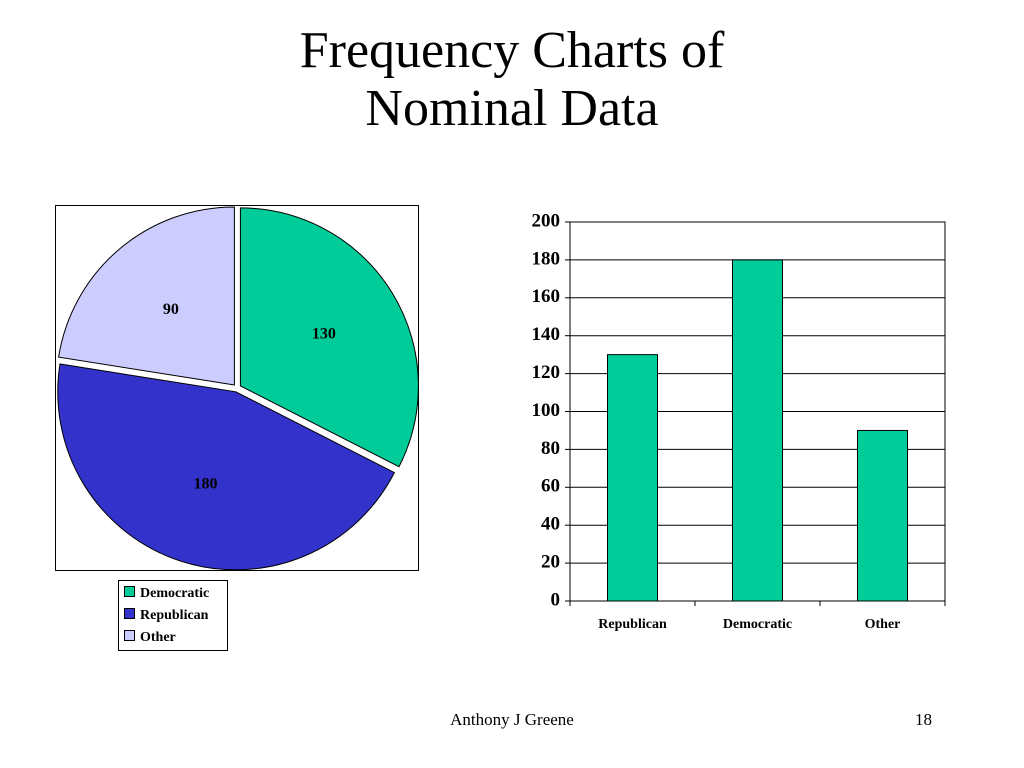 The height and width of the screenshot is (768, 1024). What do you see at coordinates (129, 591) in the screenshot?
I see `legend-swatch-democratic` at bounding box center [129, 591].